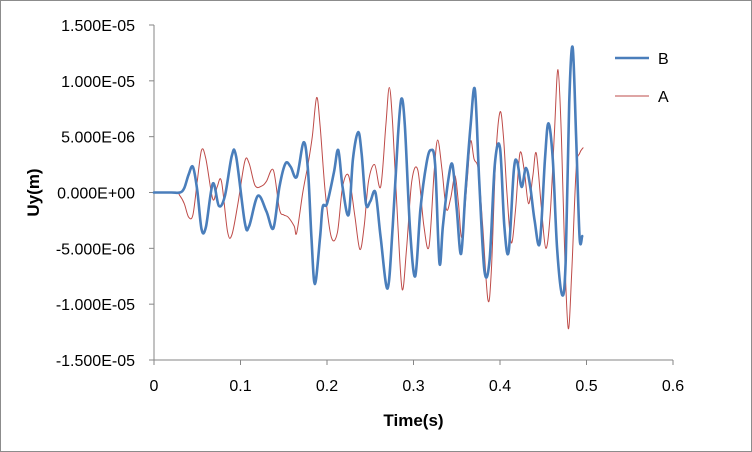 This screenshot has height=452, width=752. Describe the element at coordinates (642, 78) in the screenshot. I see `legend: BA` at that location.